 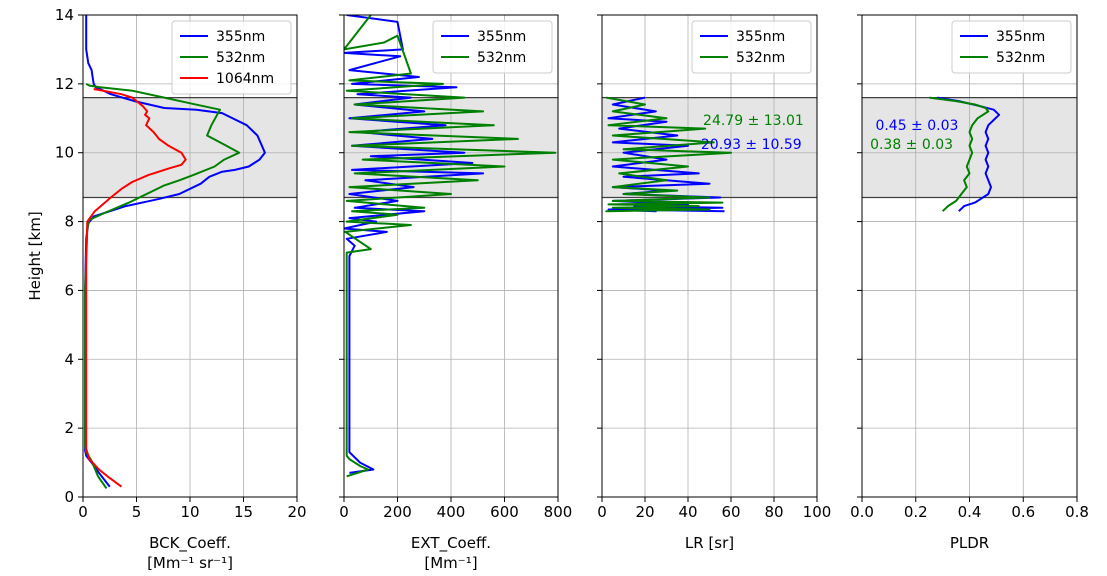 I want to click on x-axis-label: EXT_Coeff., so click(x=451, y=543).